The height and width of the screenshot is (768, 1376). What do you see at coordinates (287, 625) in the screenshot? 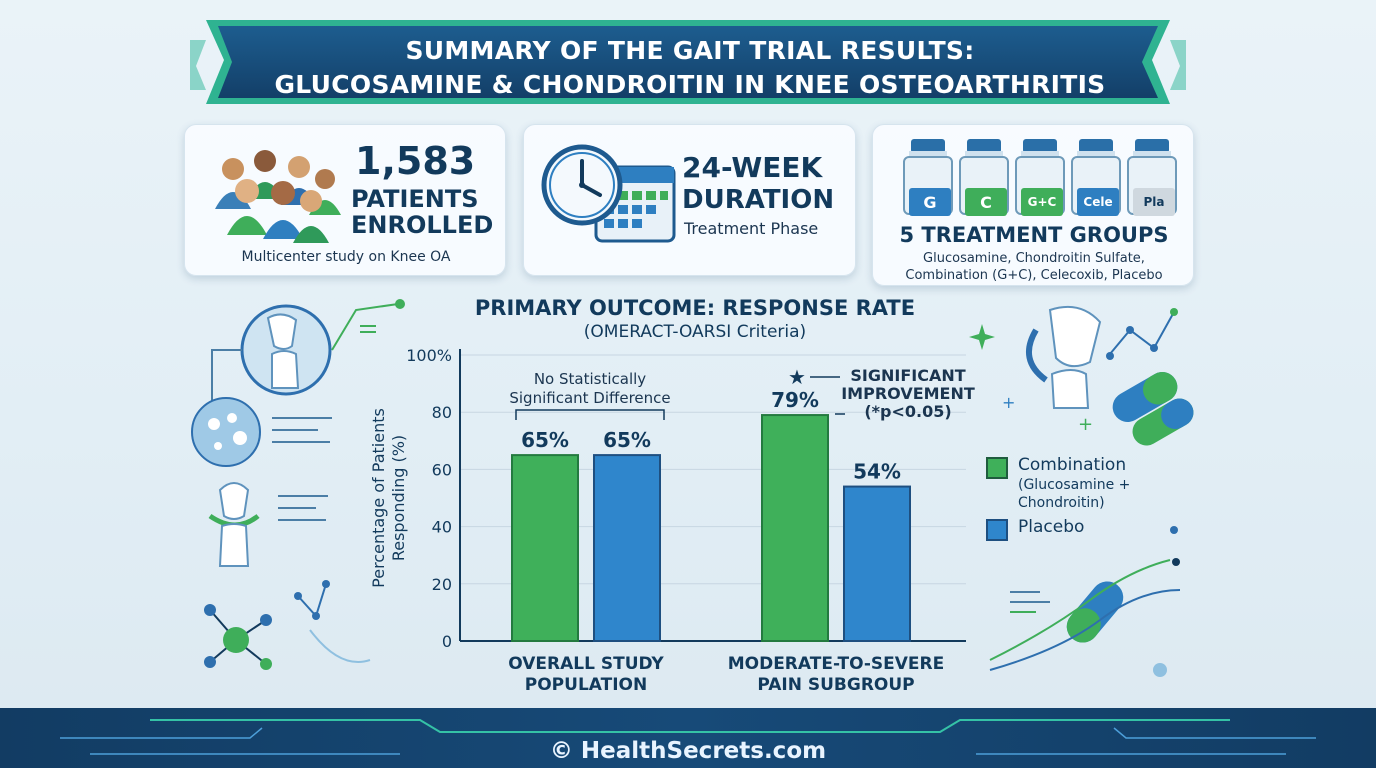
I see `molecule-icon` at bounding box center [287, 625].